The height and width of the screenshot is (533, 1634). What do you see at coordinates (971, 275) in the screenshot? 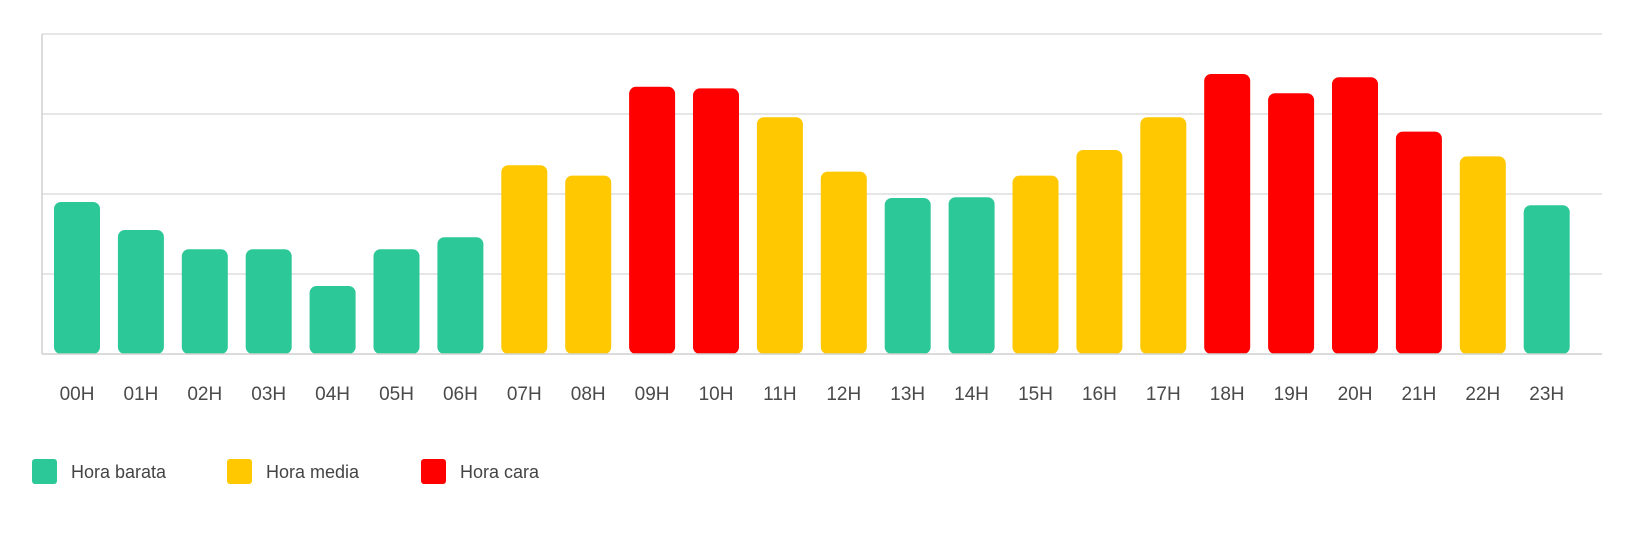
I see `bar-14h` at bounding box center [971, 275].